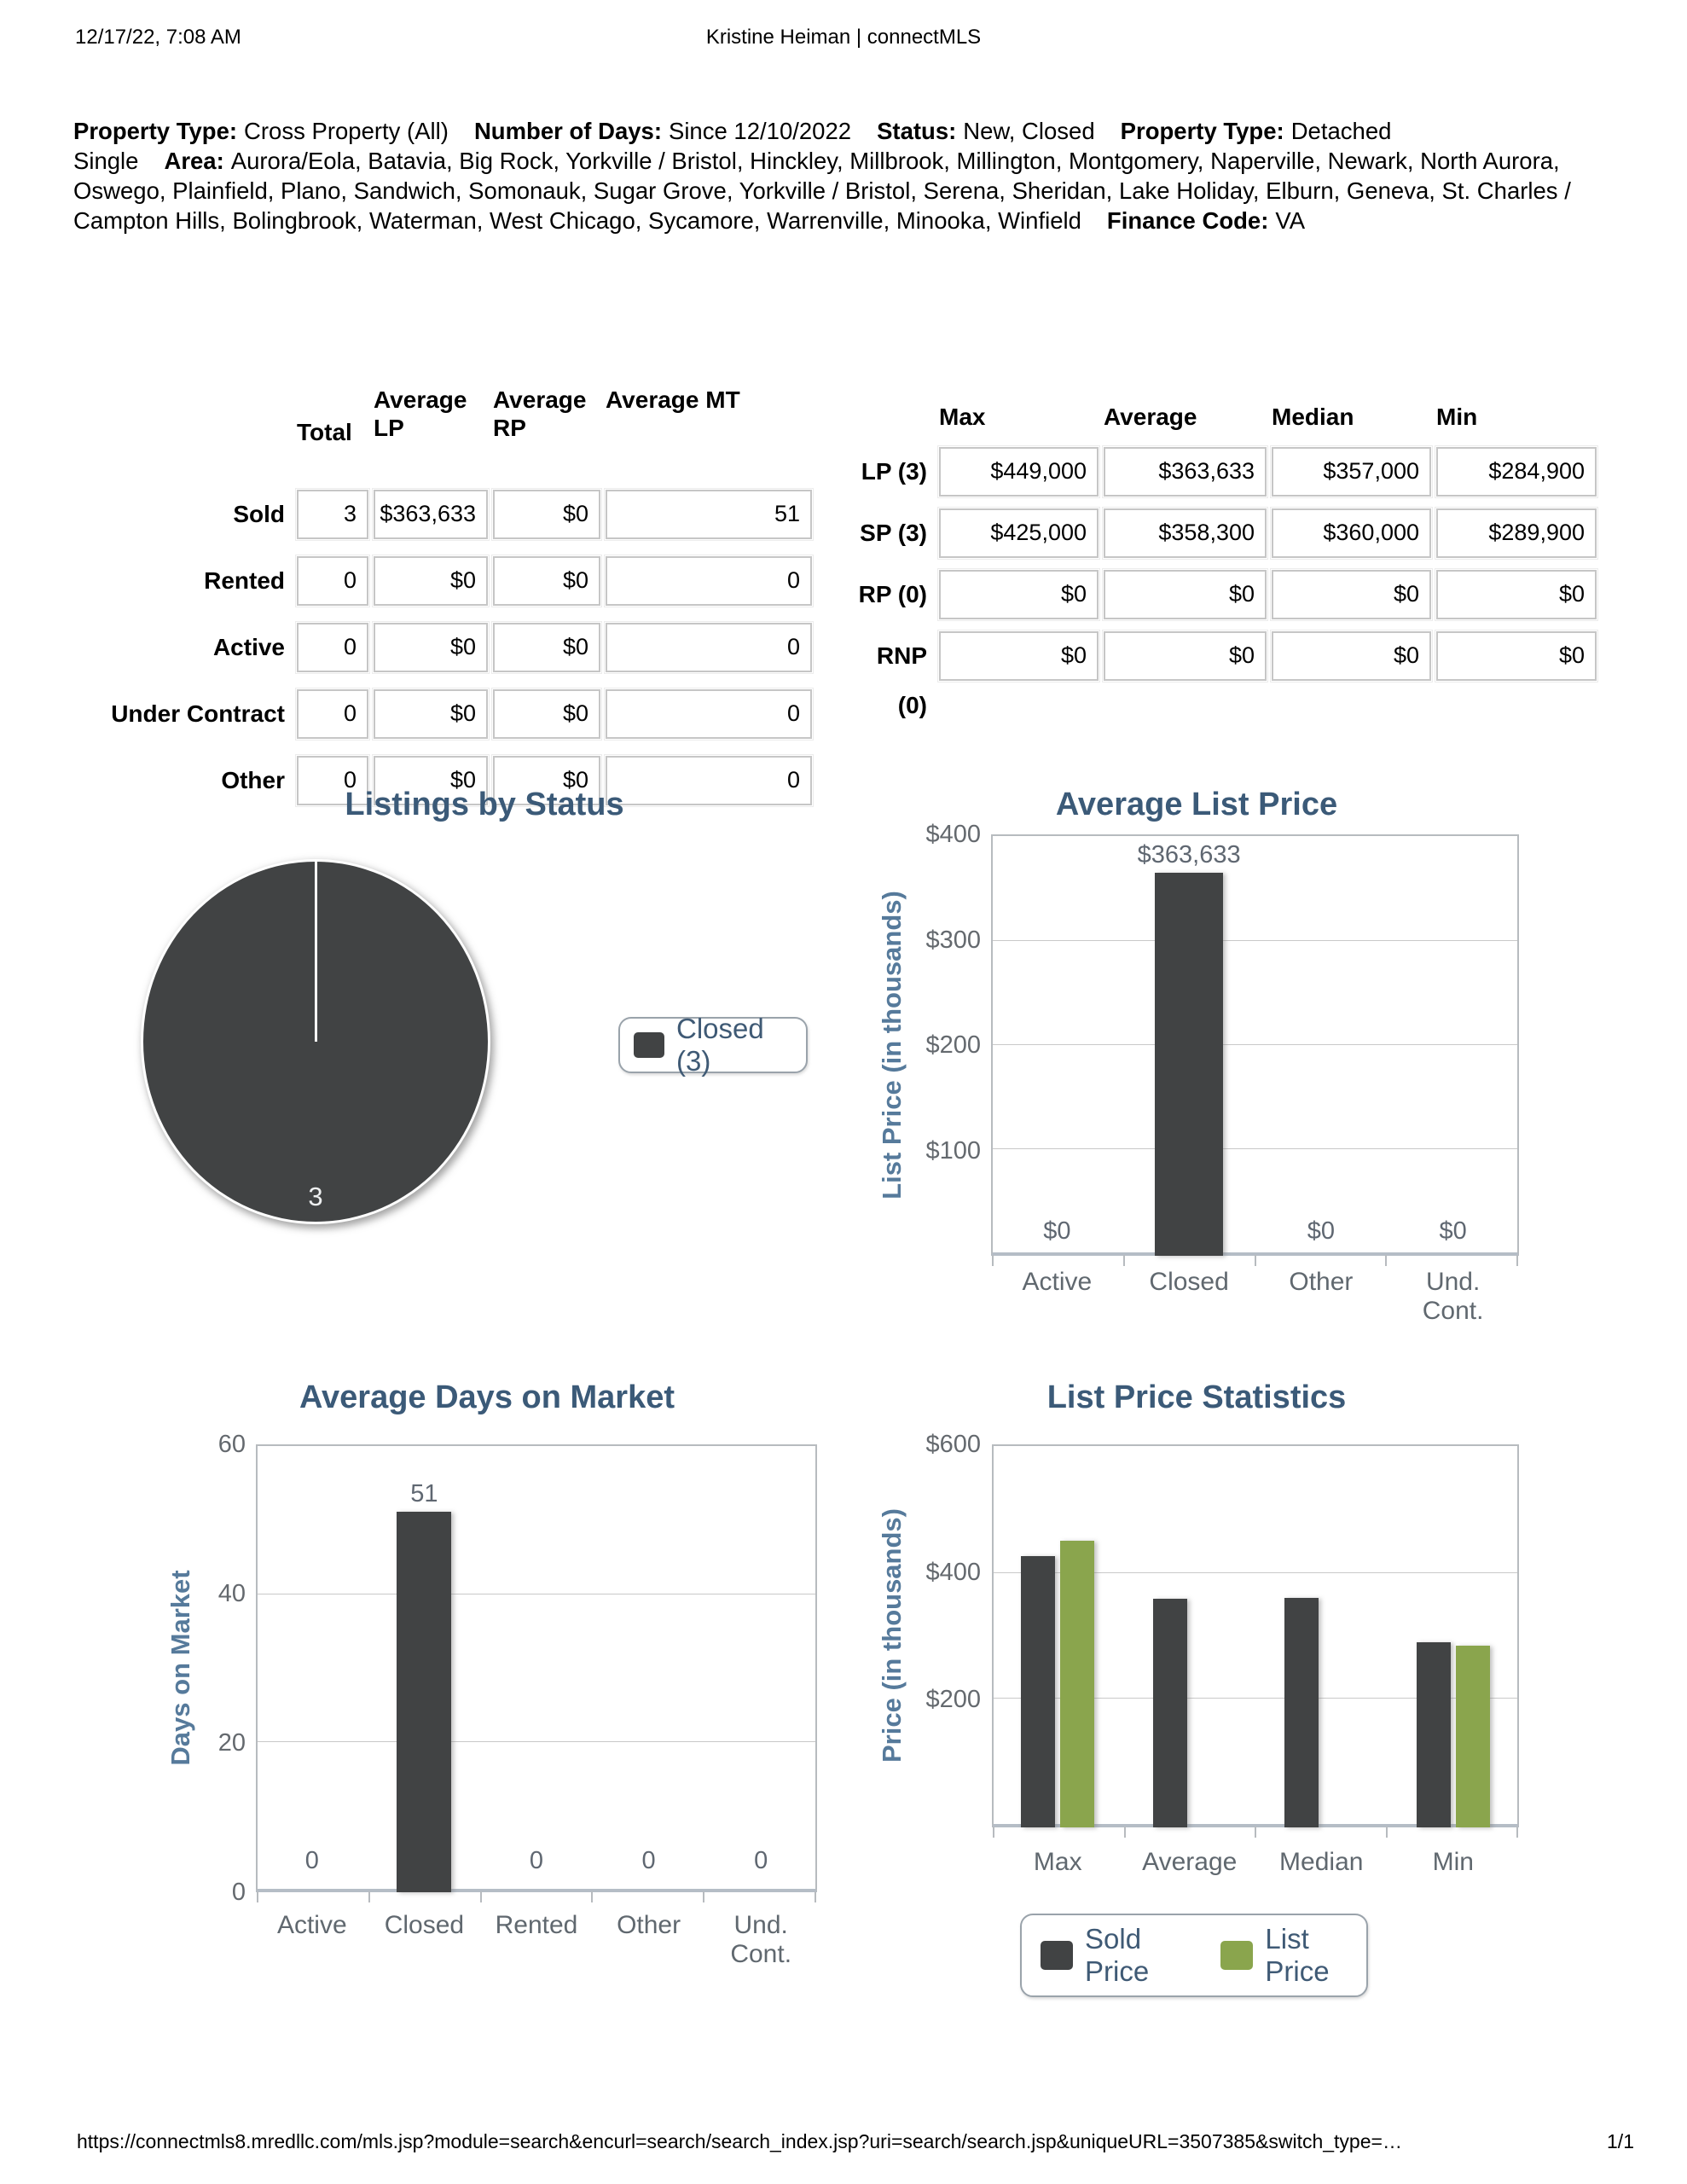 This screenshot has width=1687, height=2184. I want to click on value-cell: $357,000, so click(1351, 471).